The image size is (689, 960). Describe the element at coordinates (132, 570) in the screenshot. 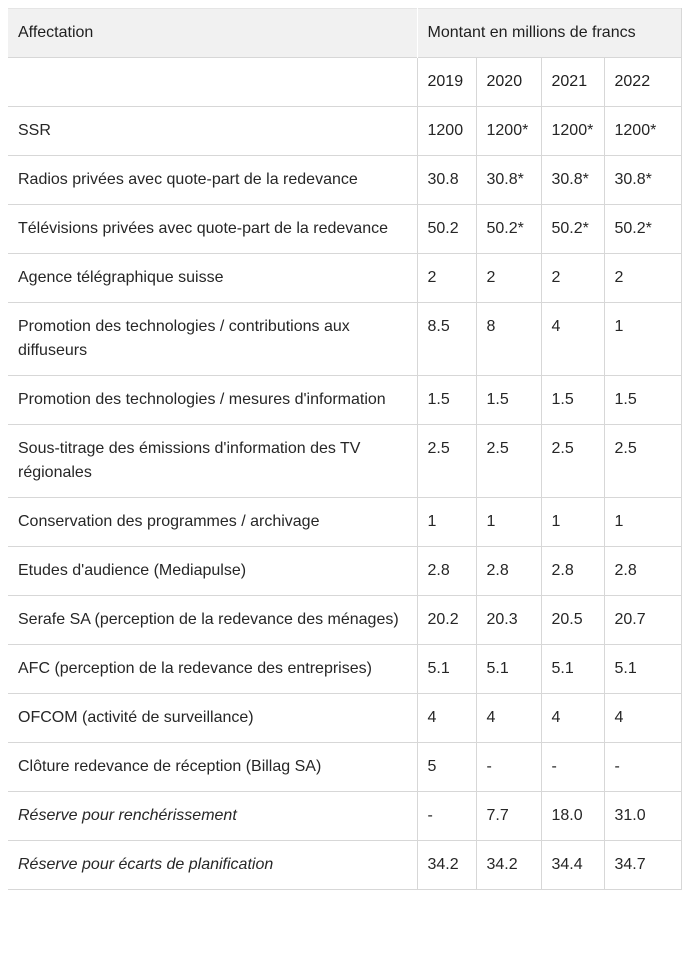

I see `row-label: Etudes d'audience (Mediapulse)` at that location.